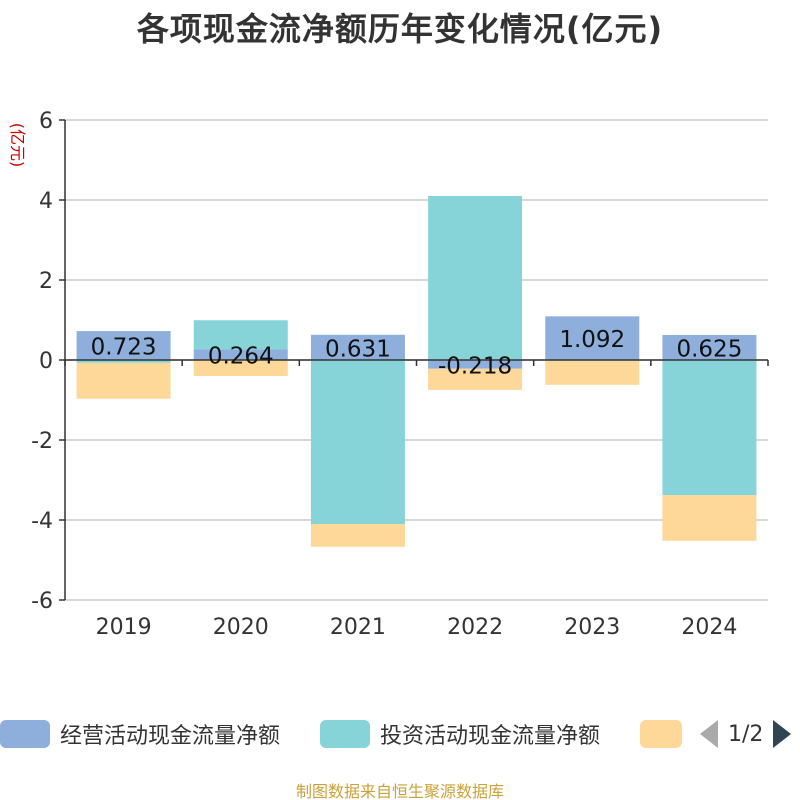  Describe the element at coordinates (25, 734) in the screenshot. I see `legend-swatch-operating` at that location.